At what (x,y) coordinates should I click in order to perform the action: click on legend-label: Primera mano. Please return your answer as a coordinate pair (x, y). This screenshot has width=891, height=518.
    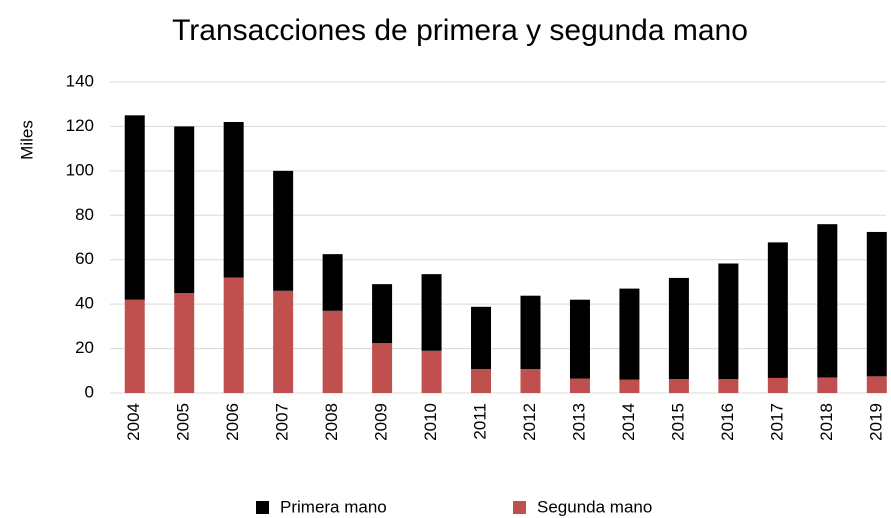
    Looking at the image, I should click on (333, 506).